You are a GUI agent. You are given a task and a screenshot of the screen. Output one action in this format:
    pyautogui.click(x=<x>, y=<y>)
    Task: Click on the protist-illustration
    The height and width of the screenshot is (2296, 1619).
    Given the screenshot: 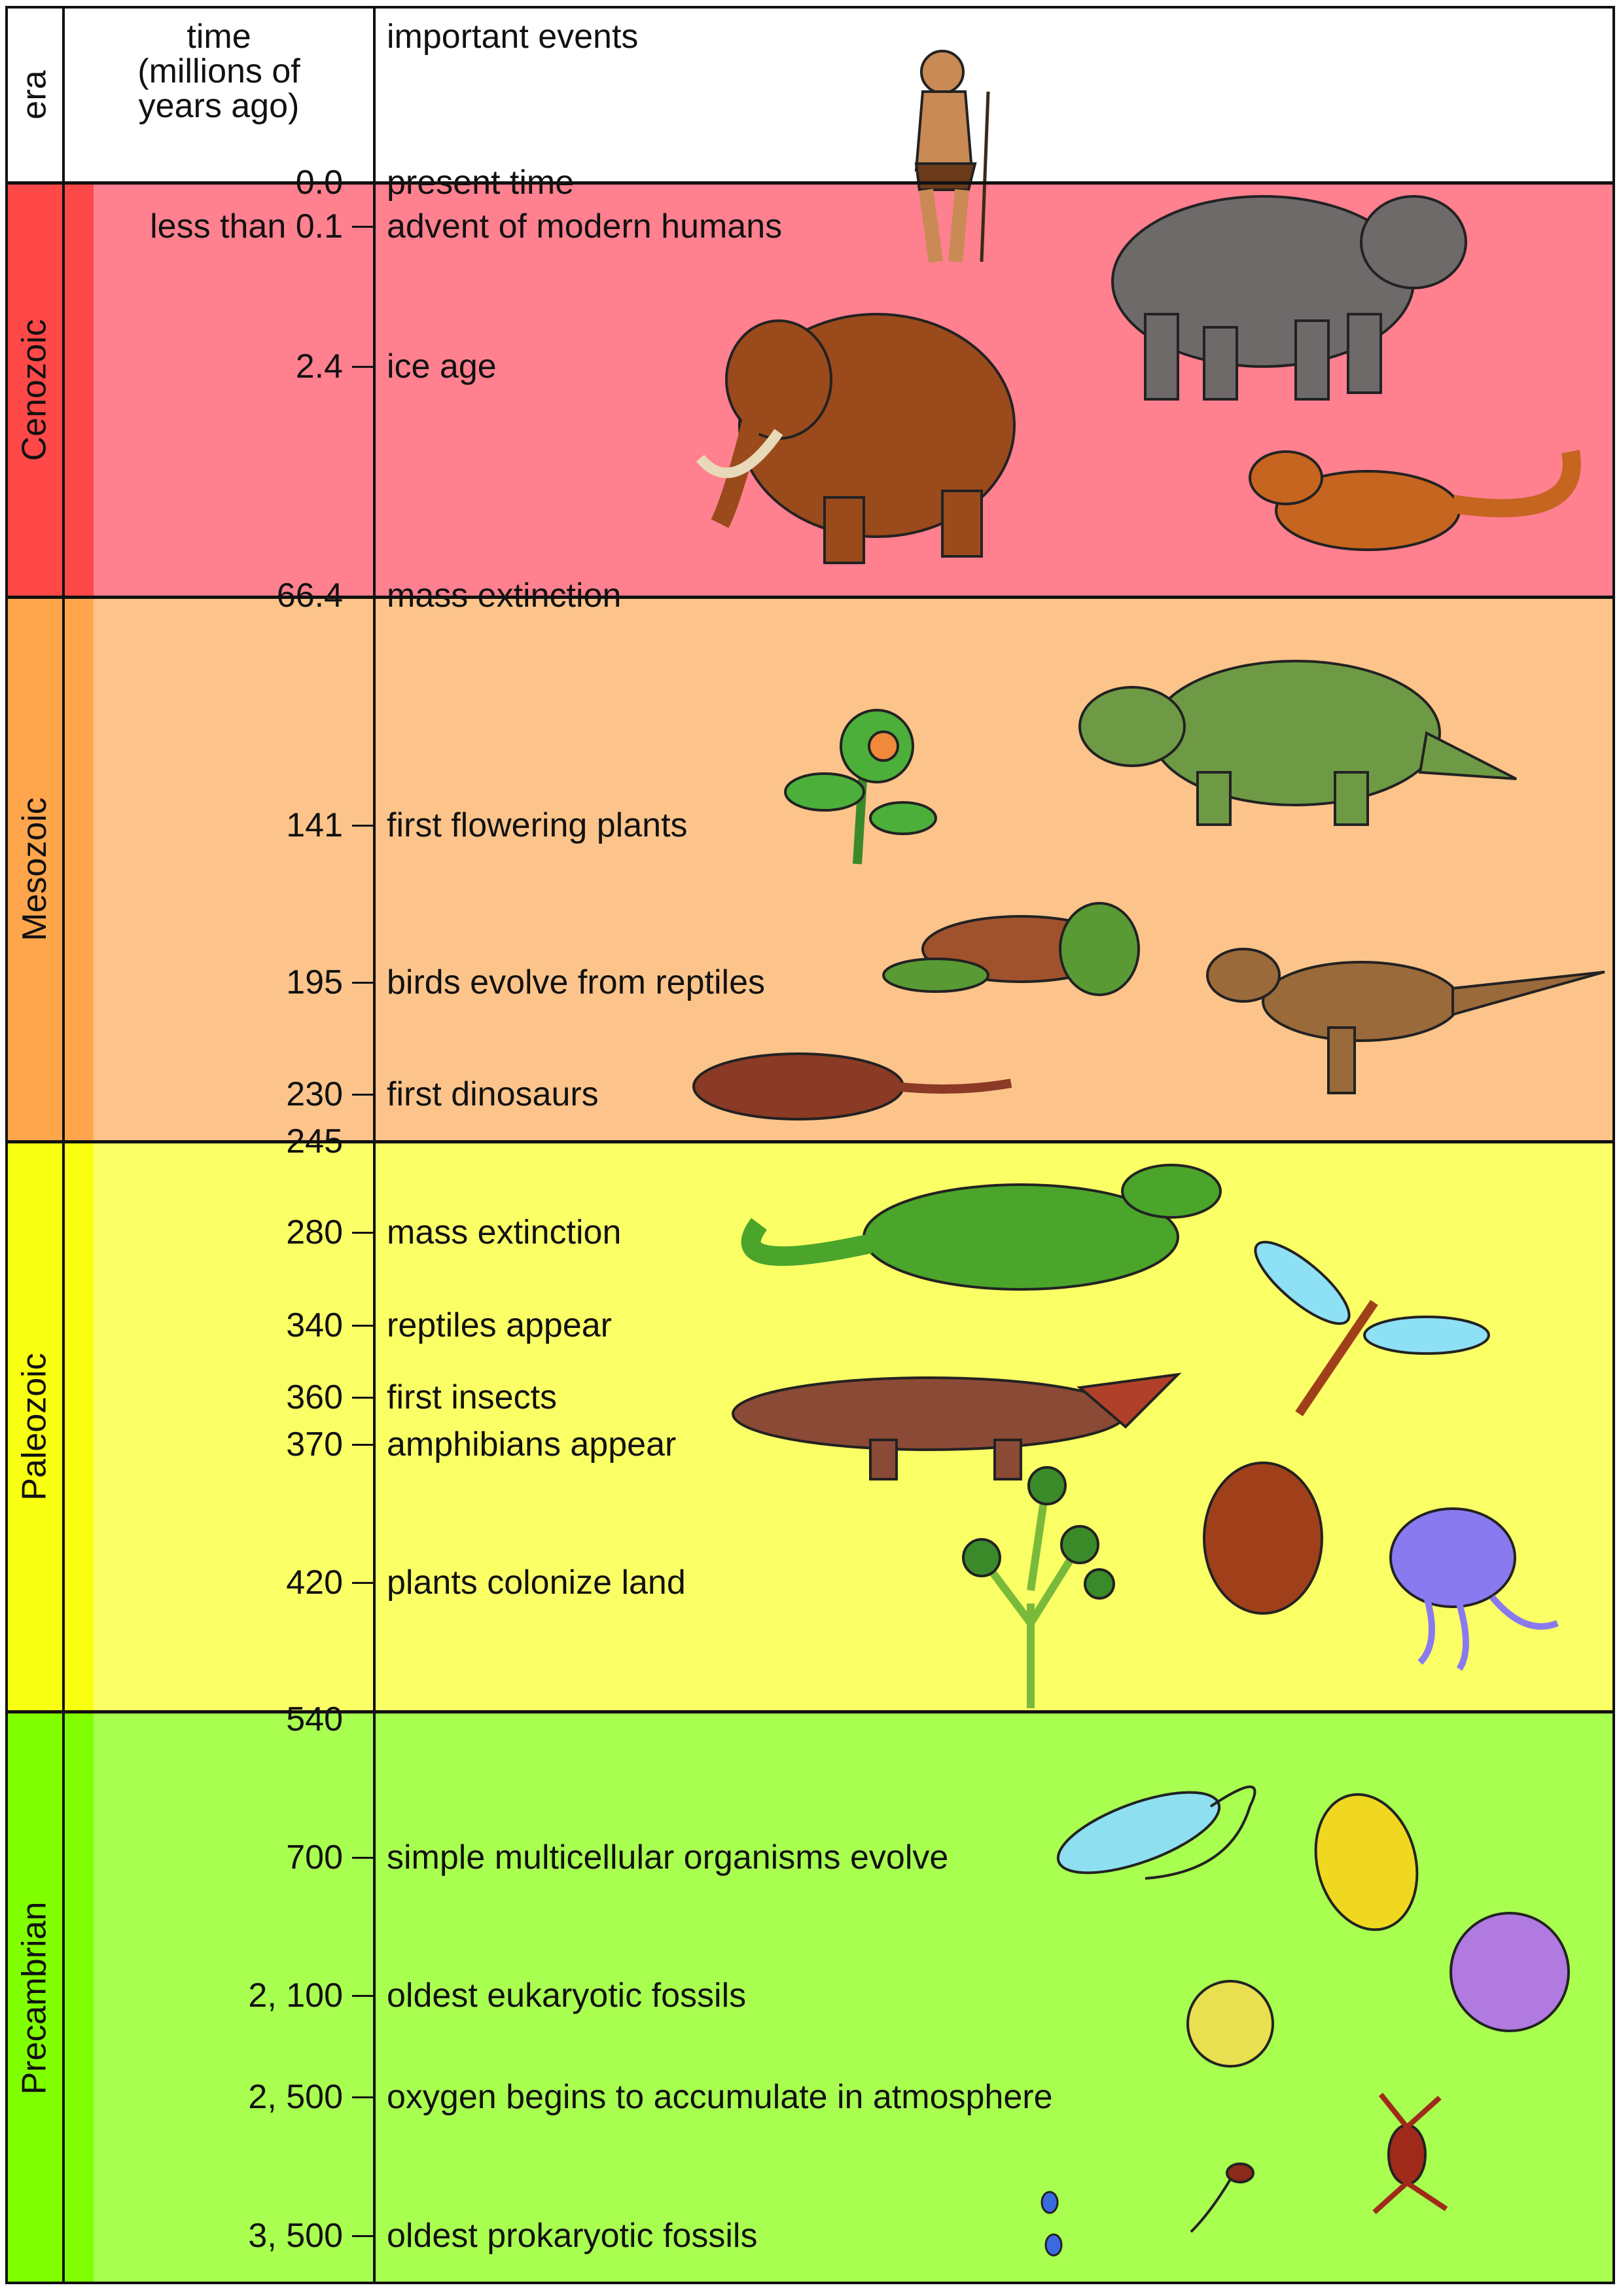 What is the action you would take?
    pyautogui.click(x=1156, y=1833)
    